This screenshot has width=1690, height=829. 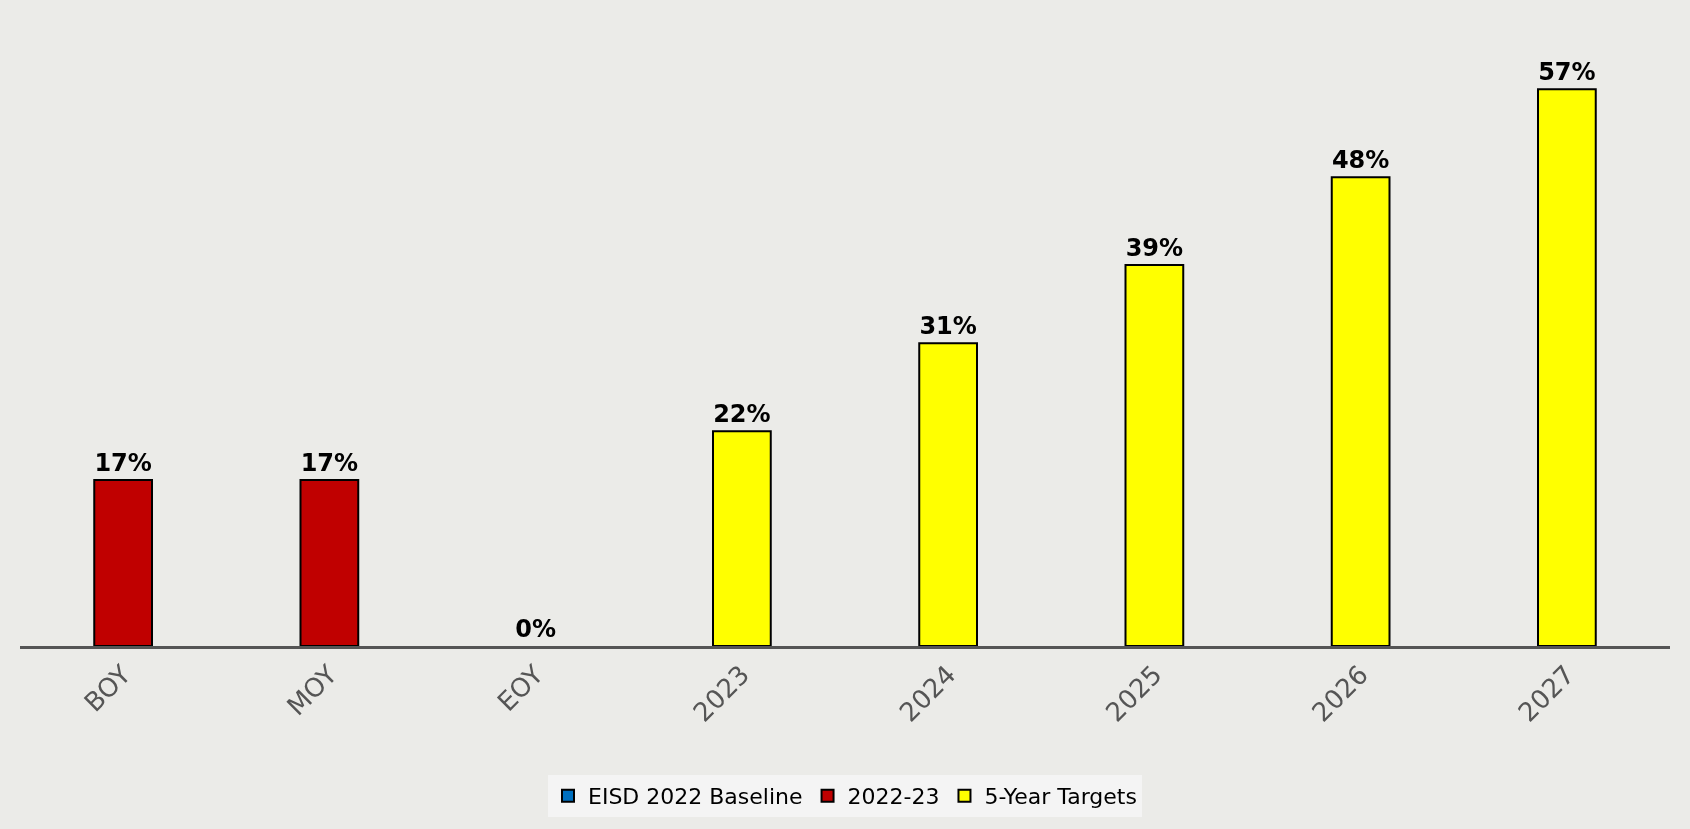 What do you see at coordinates (742, 414) in the screenshot?
I see `data-label: 22%` at bounding box center [742, 414].